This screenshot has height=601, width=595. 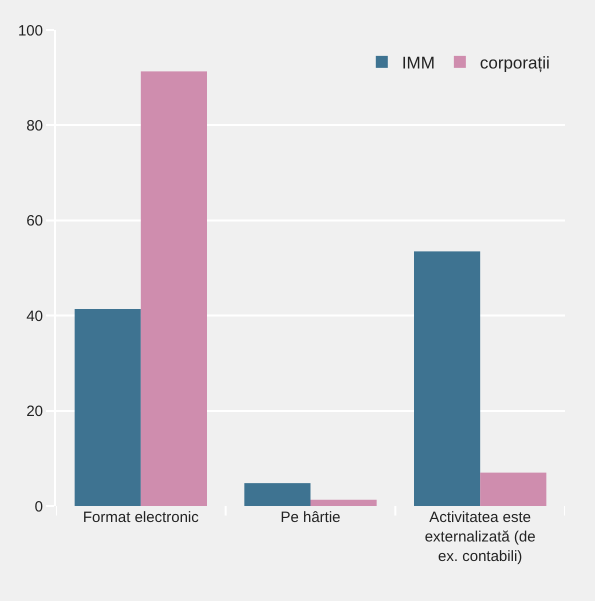 I want to click on legend-label: IMM, so click(x=418, y=62).